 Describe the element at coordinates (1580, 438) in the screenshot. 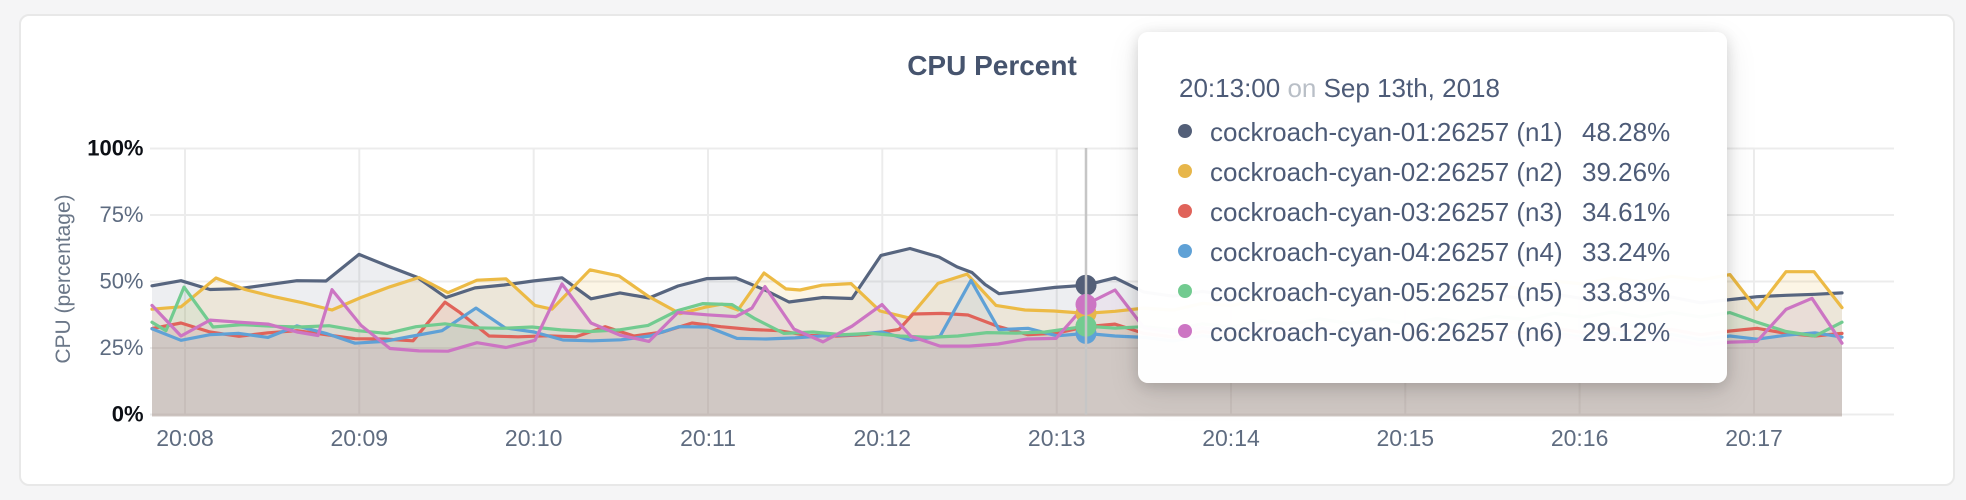

I see `svg-text: 20:16` at that location.